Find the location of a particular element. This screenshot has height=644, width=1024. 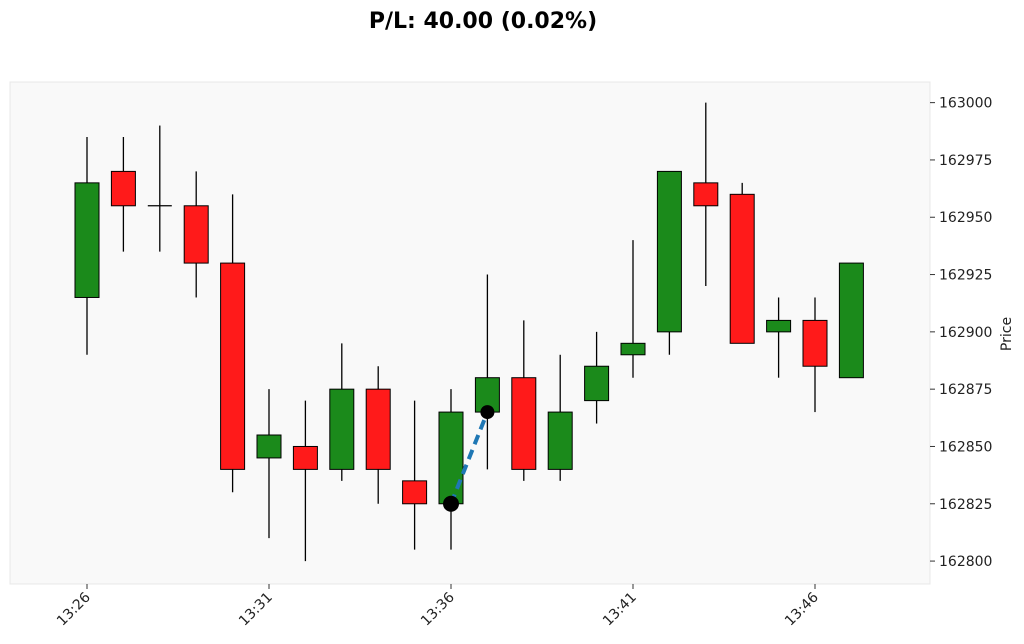

x-tick-label: 13:41 is located at coordinates (620, 610).